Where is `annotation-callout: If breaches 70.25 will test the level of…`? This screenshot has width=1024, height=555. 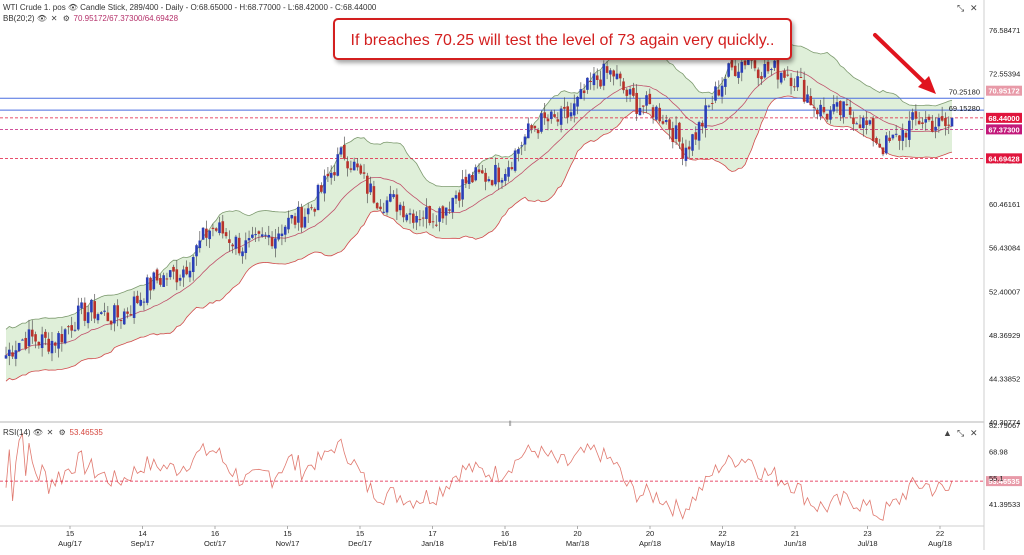 annotation-callout: If breaches 70.25 will test the level of… is located at coordinates (562, 39).